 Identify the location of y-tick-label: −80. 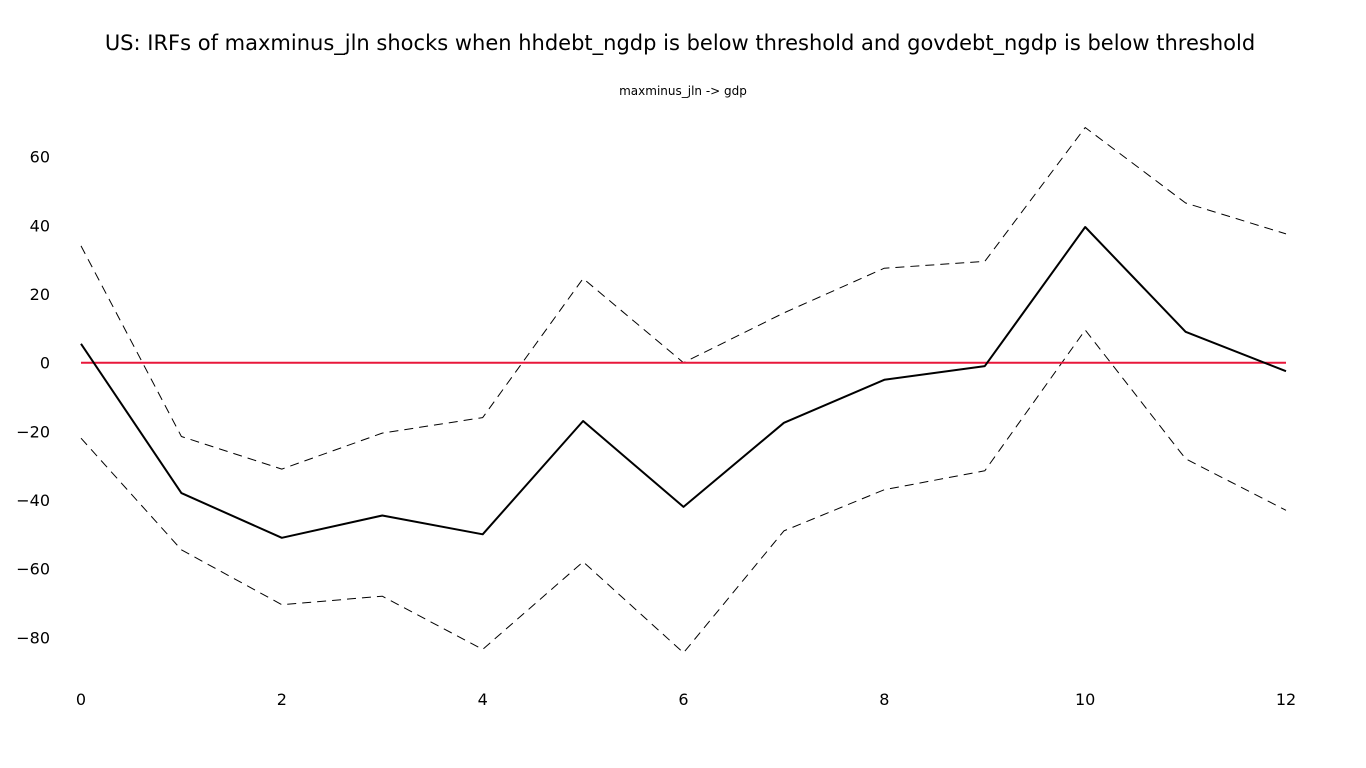
(33, 637).